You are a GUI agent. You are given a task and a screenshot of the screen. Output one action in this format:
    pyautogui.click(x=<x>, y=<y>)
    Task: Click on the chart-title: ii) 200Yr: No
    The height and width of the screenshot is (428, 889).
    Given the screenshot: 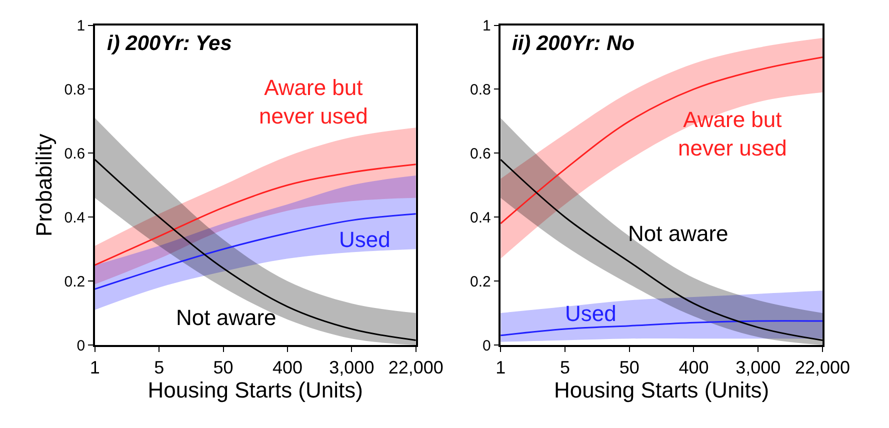 What is the action you would take?
    pyautogui.click(x=573, y=43)
    